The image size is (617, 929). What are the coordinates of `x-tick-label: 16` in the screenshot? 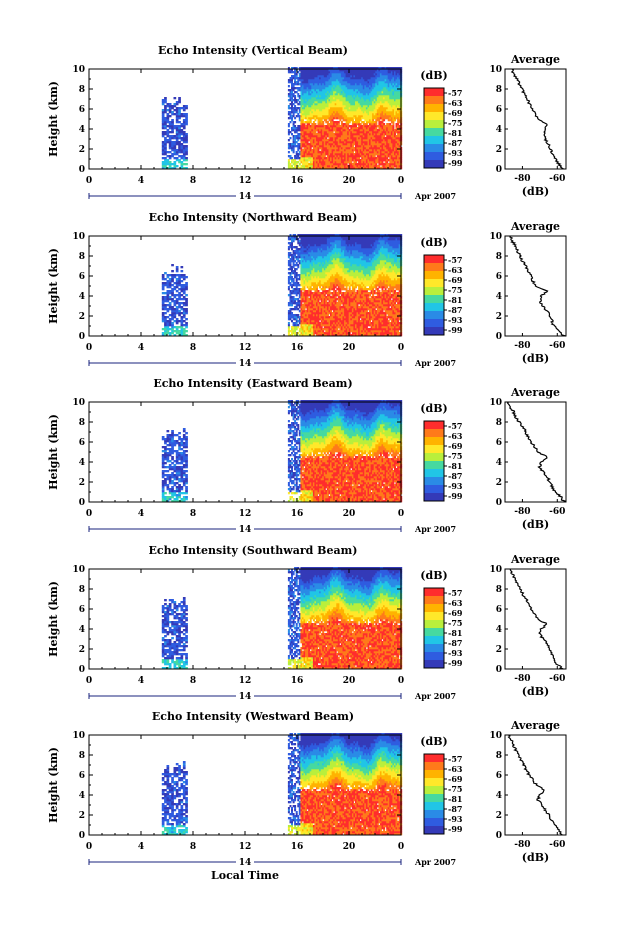 It's located at (297, 181).